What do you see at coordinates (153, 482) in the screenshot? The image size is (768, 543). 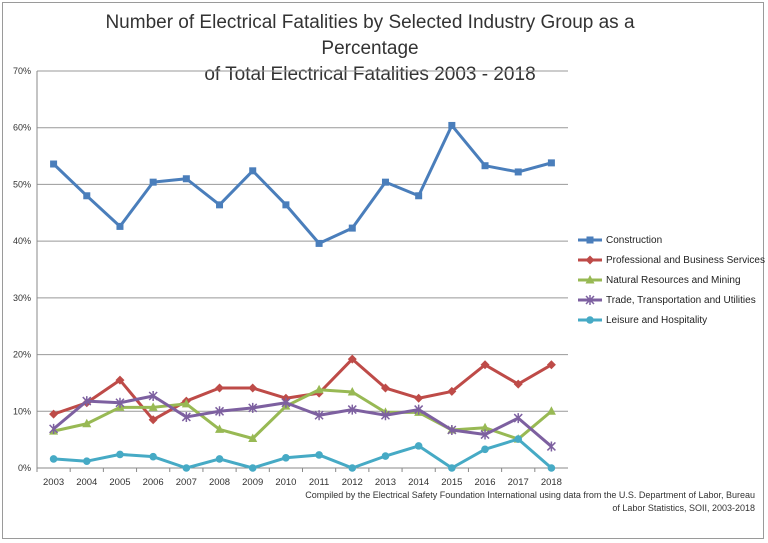 I see `x-tick-label: 2006` at bounding box center [153, 482].